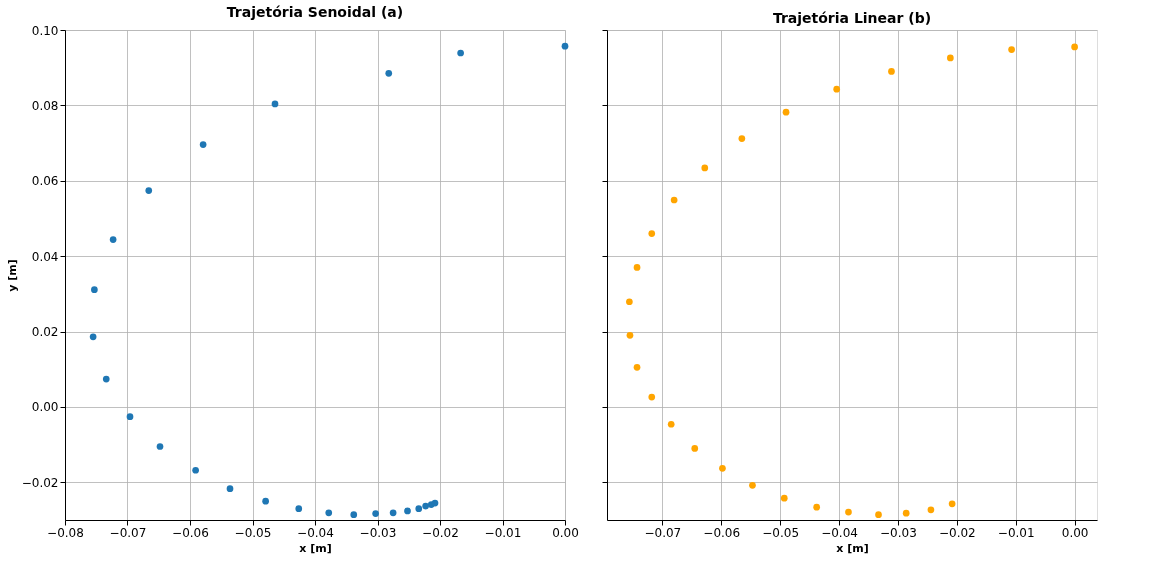 The height and width of the screenshot is (585, 1166). What do you see at coordinates (45, 181) in the screenshot?
I see `y-tick-label: 0.06` at bounding box center [45, 181].